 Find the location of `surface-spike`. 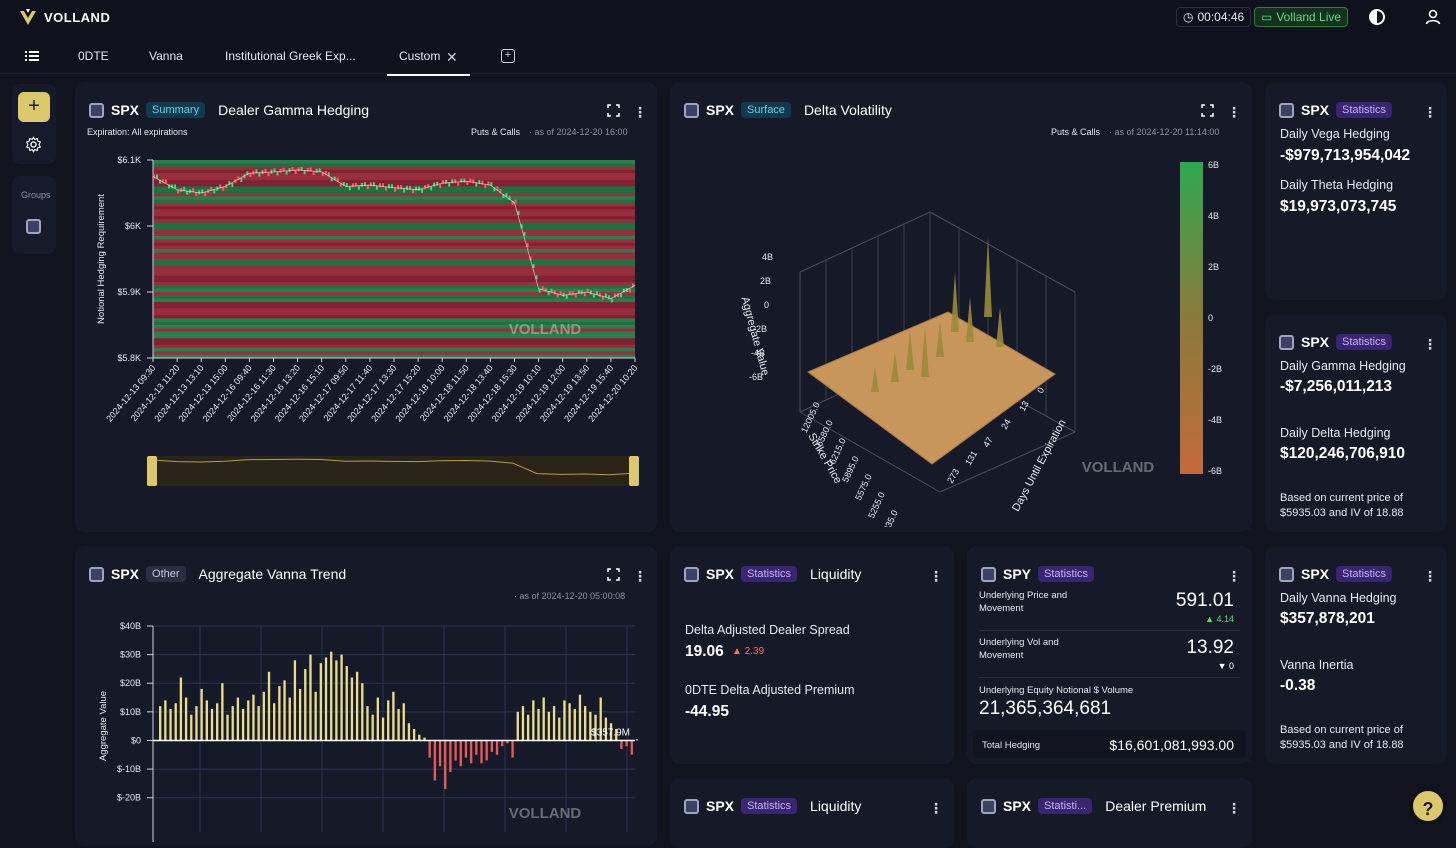

surface-spike is located at coordinates (1000, 327).